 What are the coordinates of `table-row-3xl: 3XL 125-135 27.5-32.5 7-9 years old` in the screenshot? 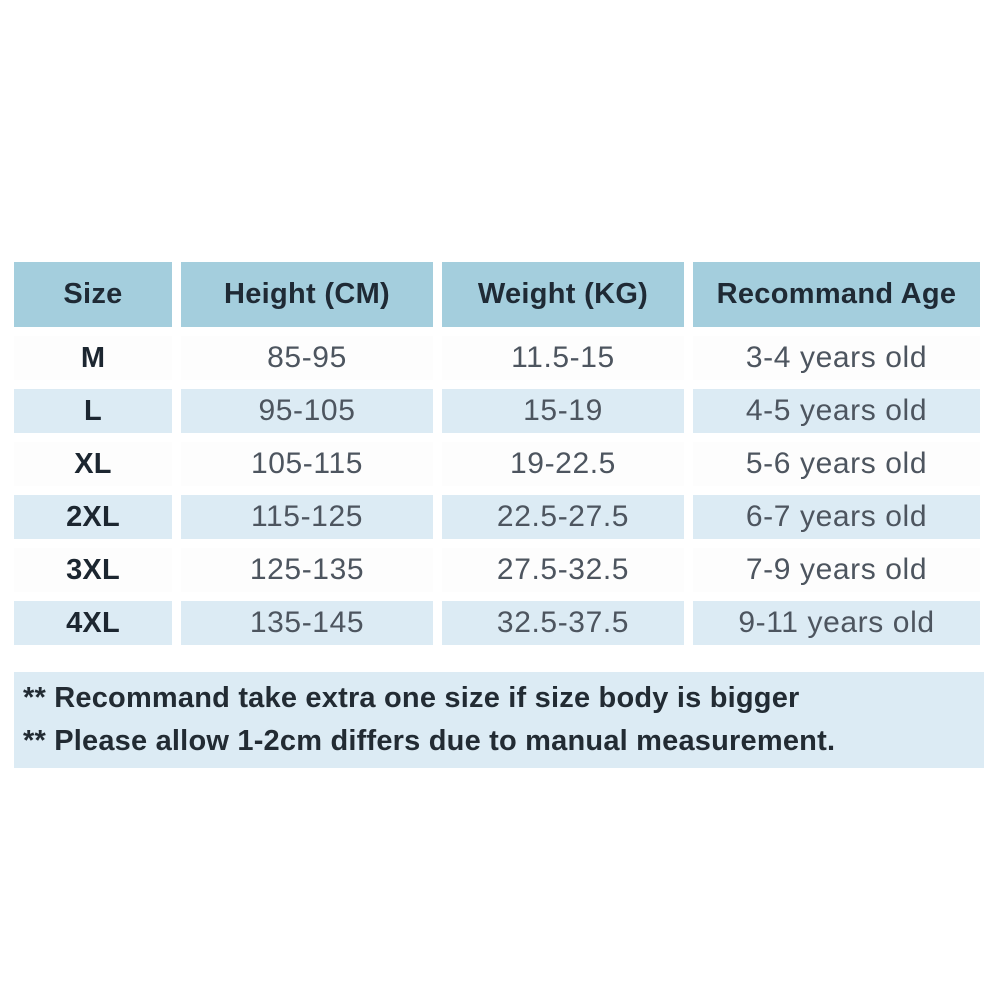 It's located at (497, 570).